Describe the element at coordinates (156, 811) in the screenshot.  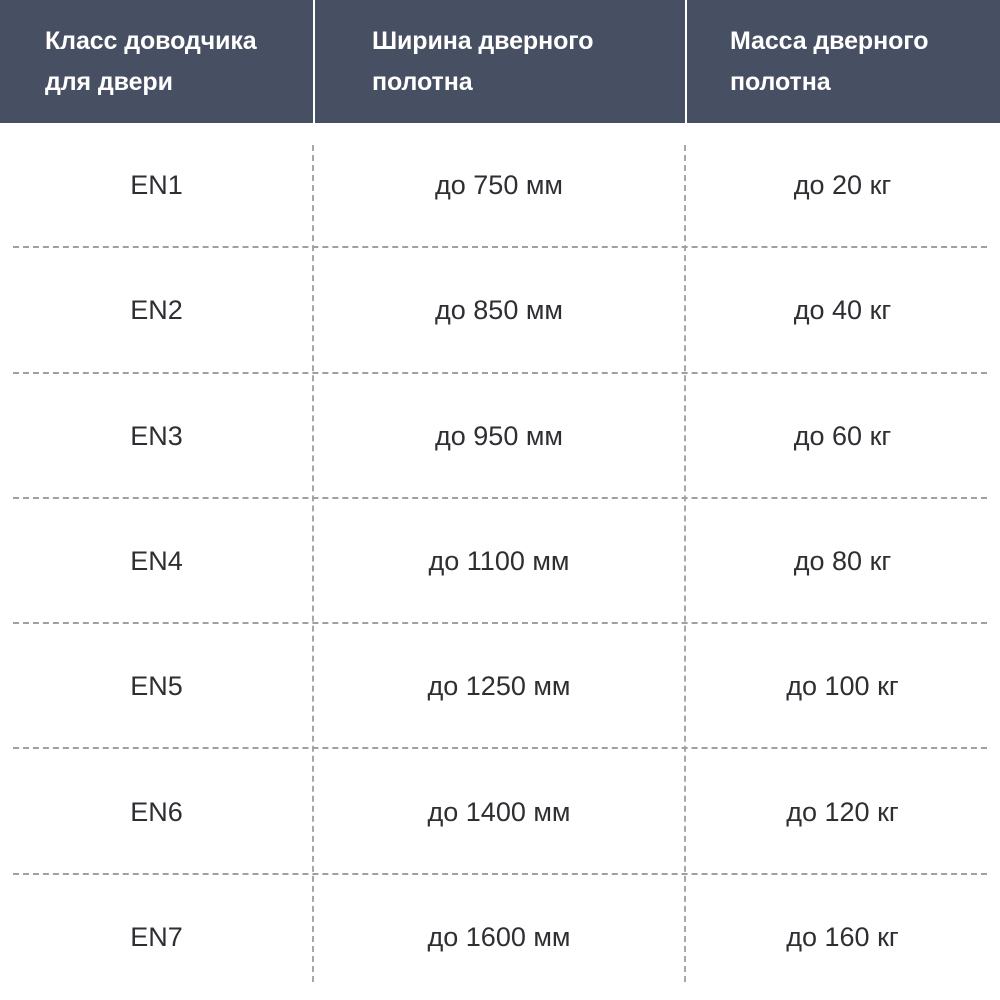
I see `cell-closer-class: EN6` at that location.